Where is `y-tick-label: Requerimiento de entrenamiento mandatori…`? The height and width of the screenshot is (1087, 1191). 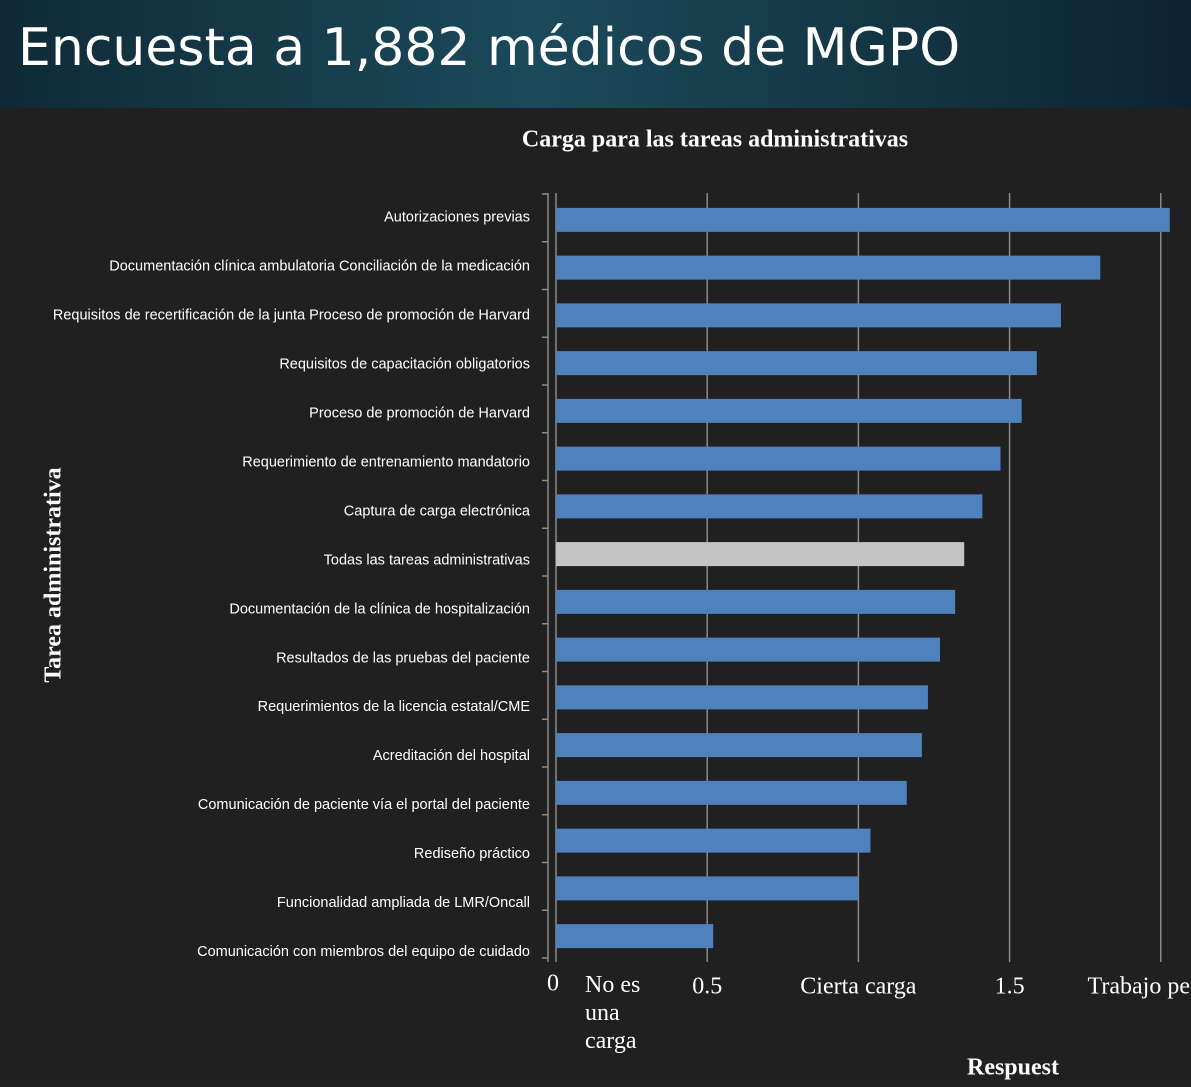 y-tick-label: Requerimiento de entrenamiento mandatori… is located at coordinates (386, 462).